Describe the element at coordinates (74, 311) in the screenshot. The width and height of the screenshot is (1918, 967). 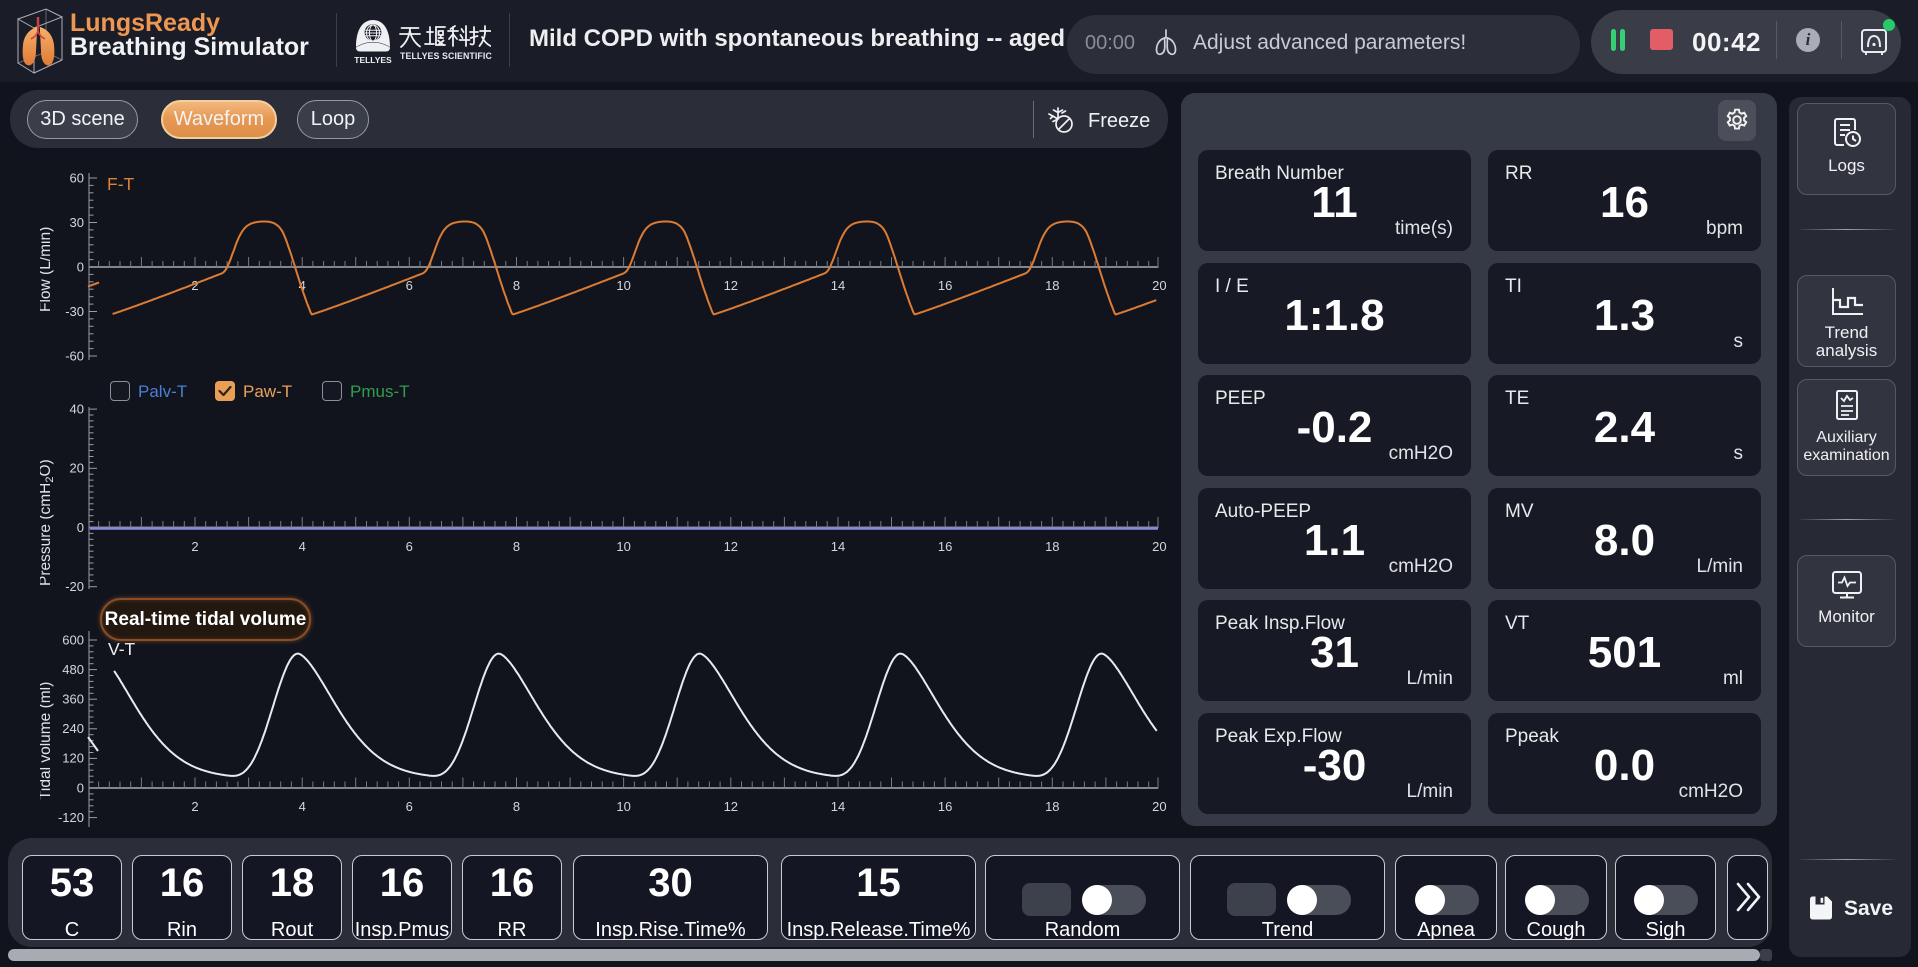
I see `svg-text: -30` at that location.